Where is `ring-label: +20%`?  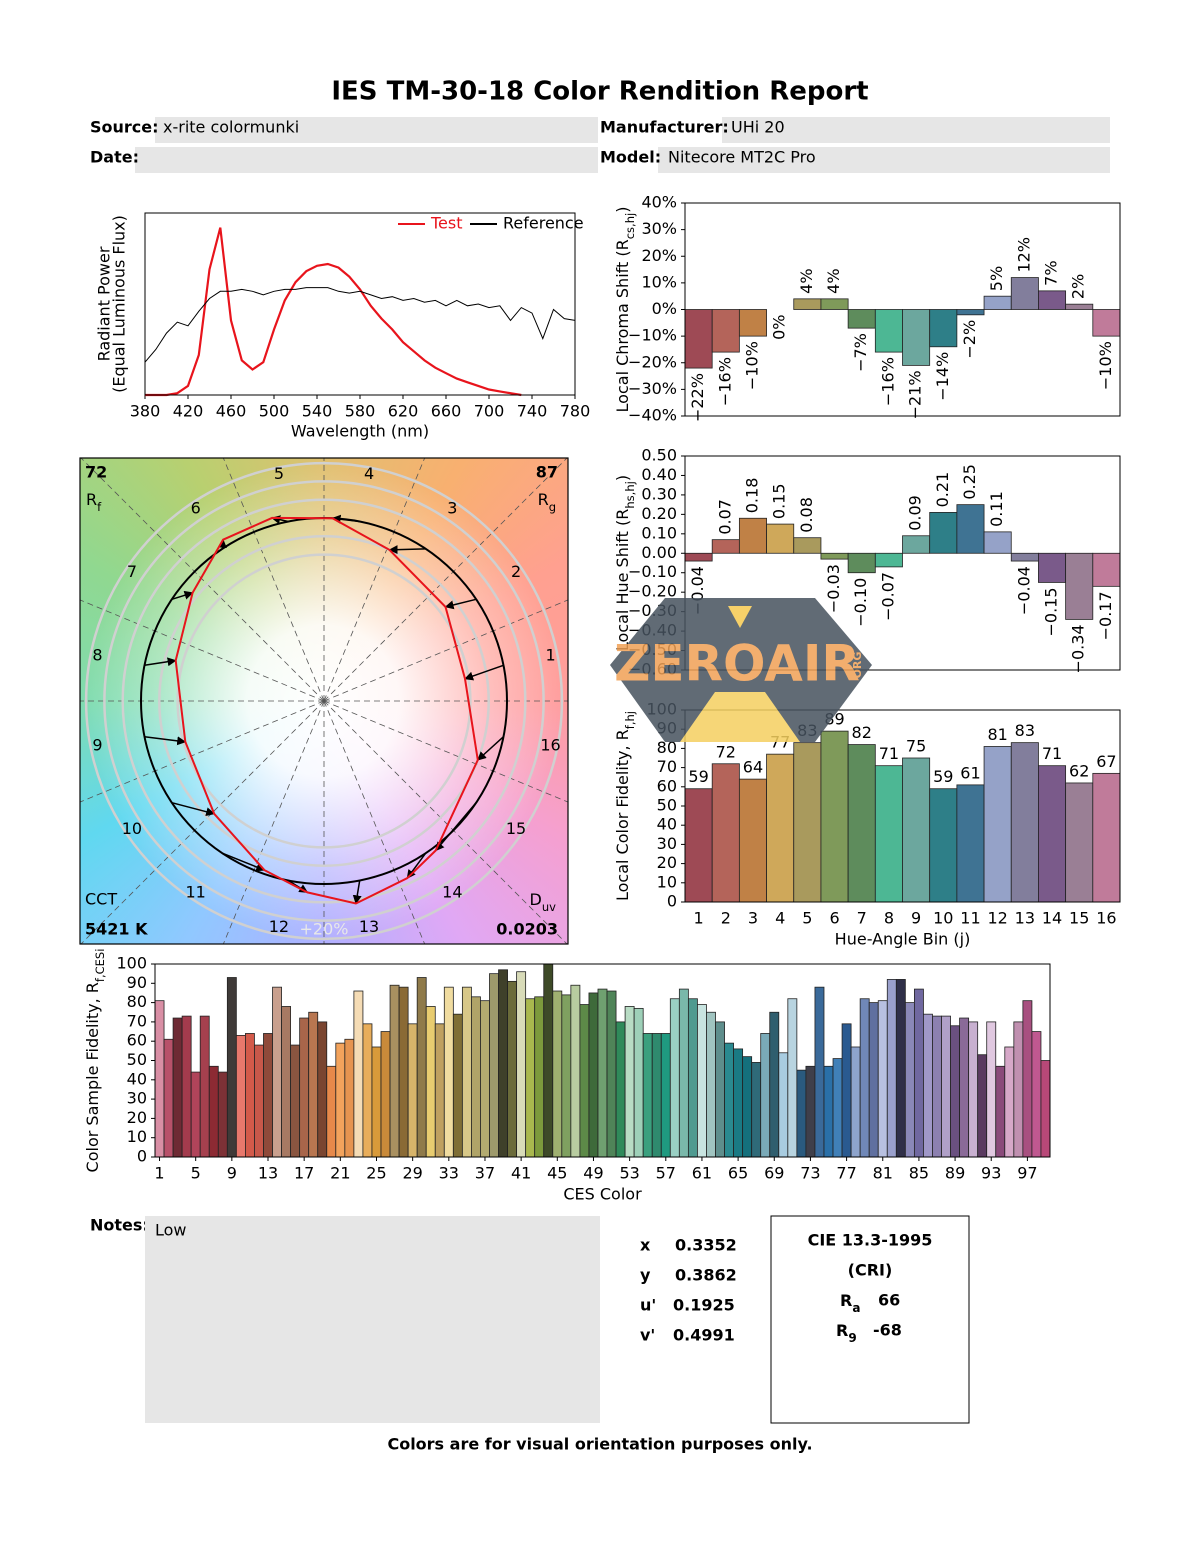 ring-label: +20% is located at coordinates (324, 928).